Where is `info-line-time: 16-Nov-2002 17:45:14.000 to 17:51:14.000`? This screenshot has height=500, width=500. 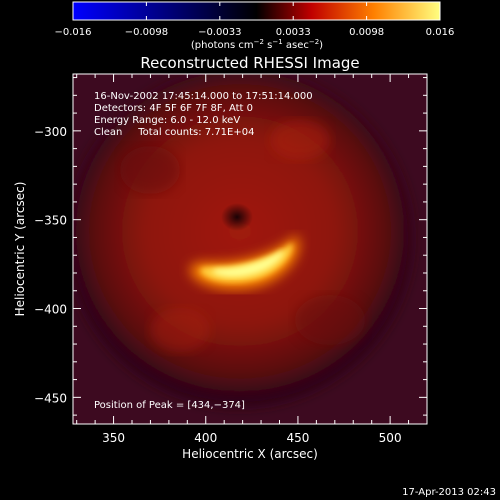 info-line-time: 16-Nov-2002 17:45:14.000 to 17:51:14.000 is located at coordinates (203, 96).